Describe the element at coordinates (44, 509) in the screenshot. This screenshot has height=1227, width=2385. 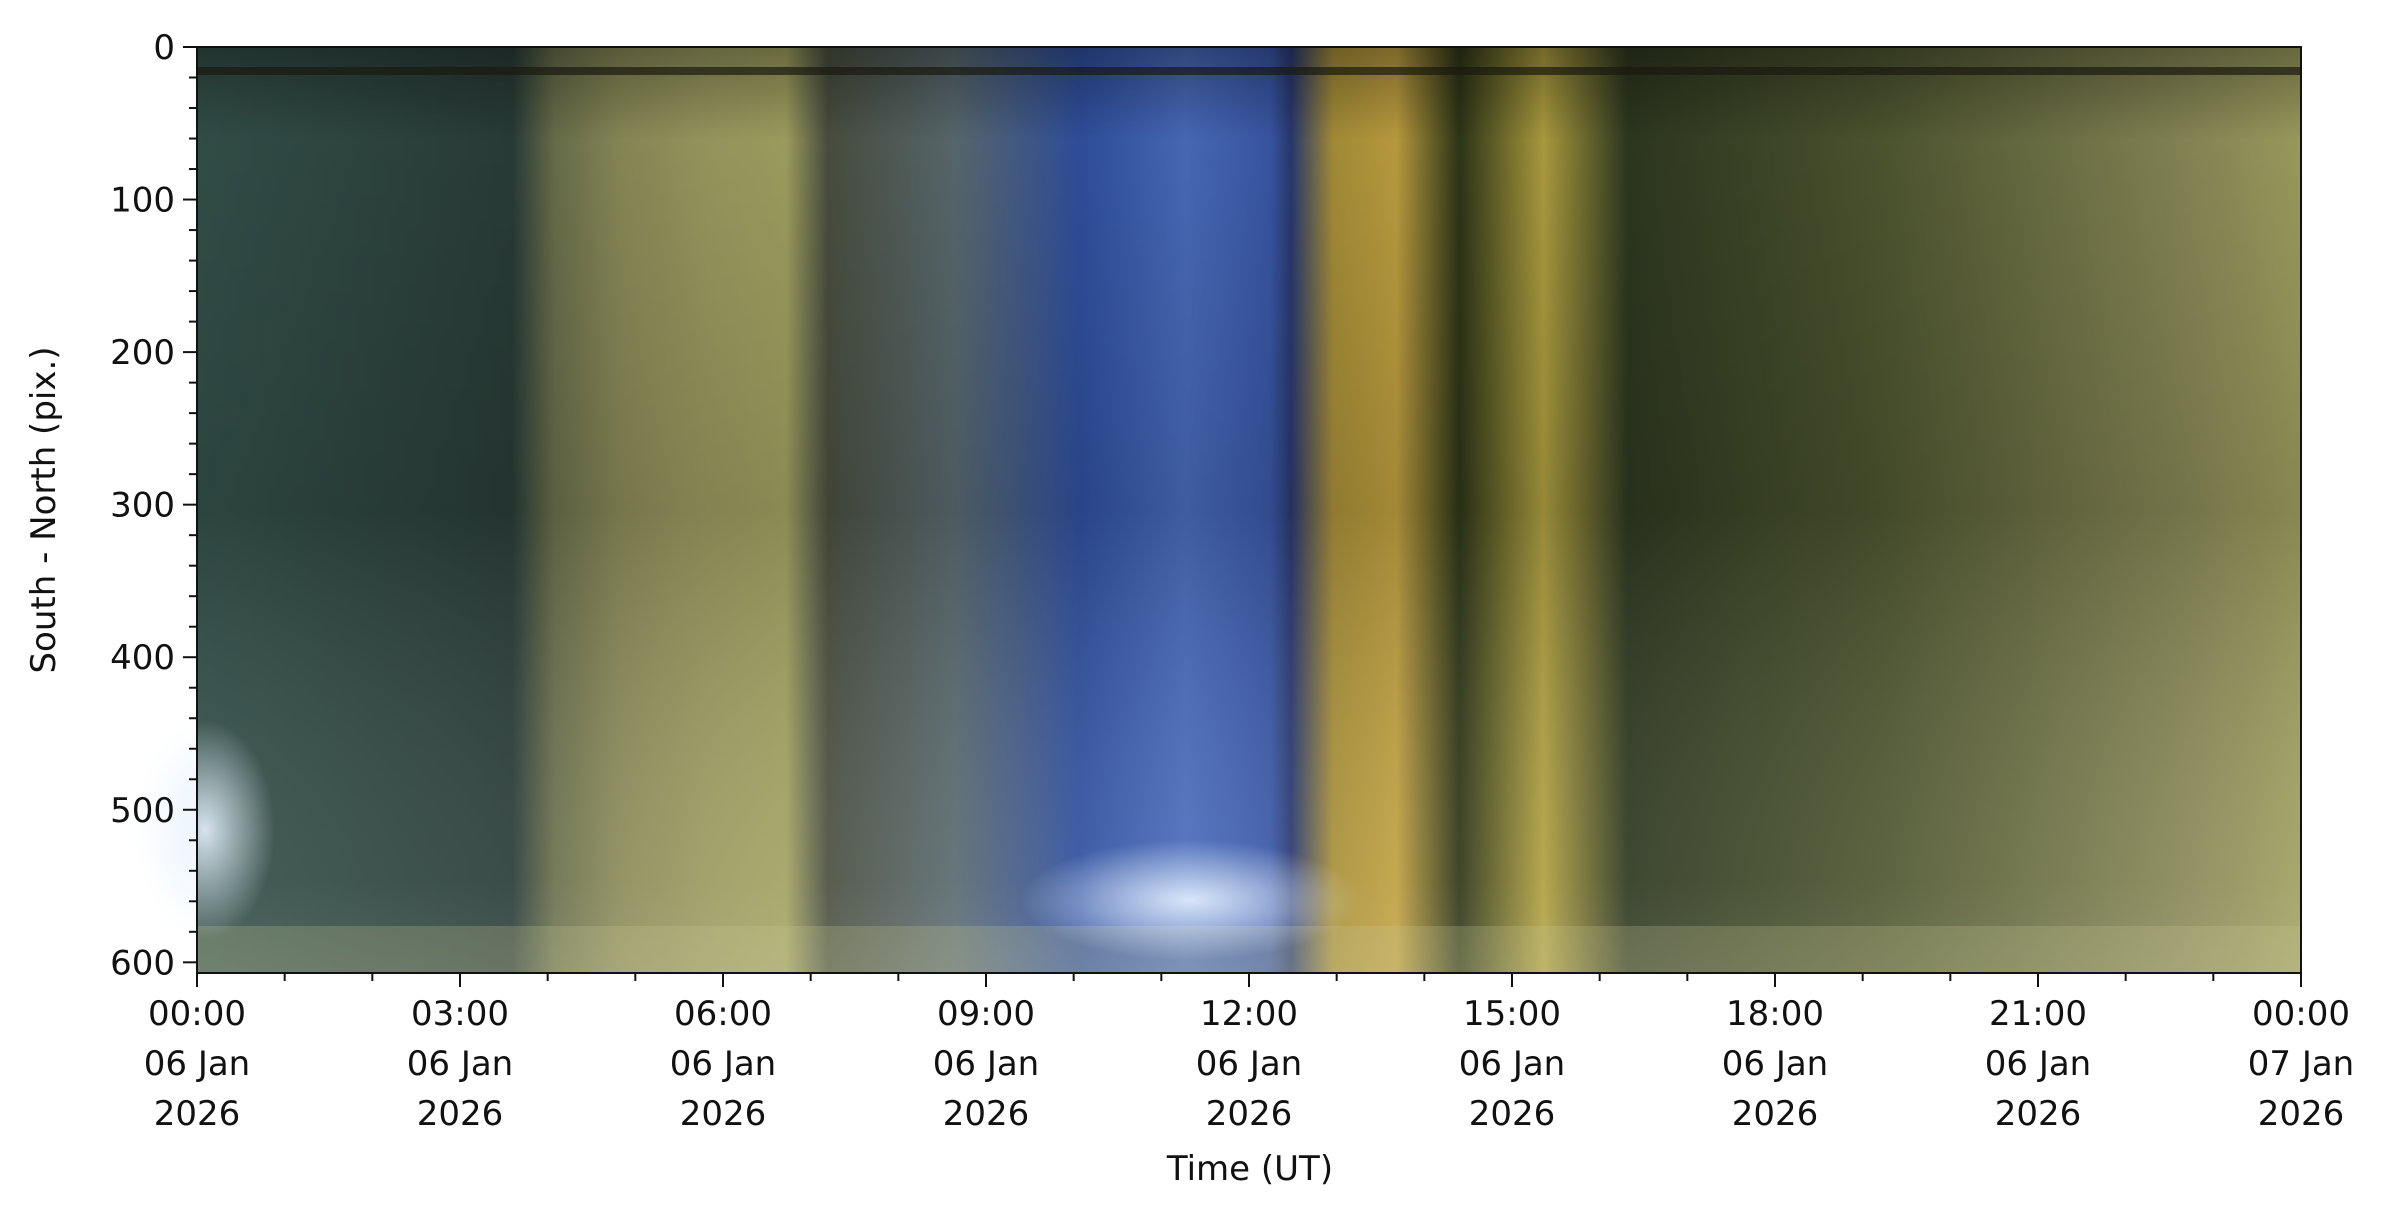
I see `y-axis-label: South - North (pix.)` at that location.